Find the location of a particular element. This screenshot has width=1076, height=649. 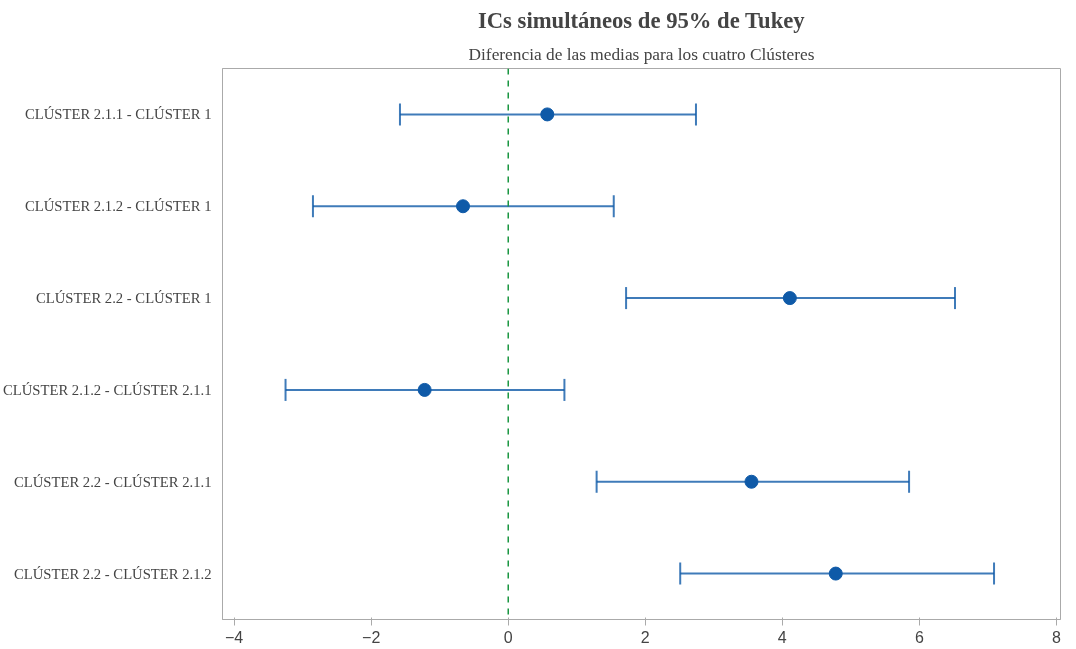

y-tick-label: CLÚSTER 2.2 - CLÚSTER 1 is located at coordinates (124, 298).